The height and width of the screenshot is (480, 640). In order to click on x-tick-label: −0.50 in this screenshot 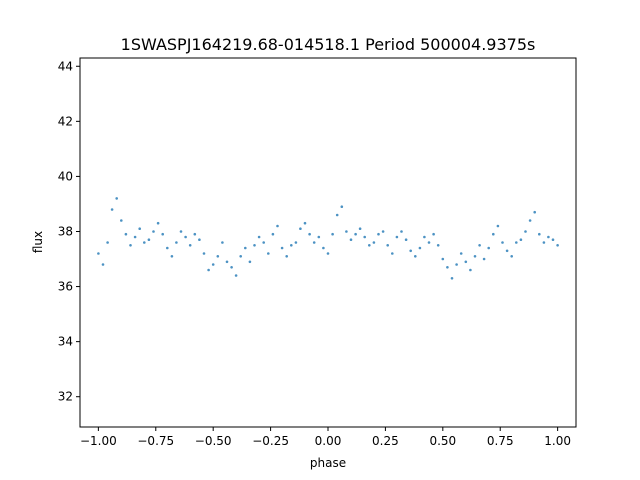, I will do `click(213, 441)`.